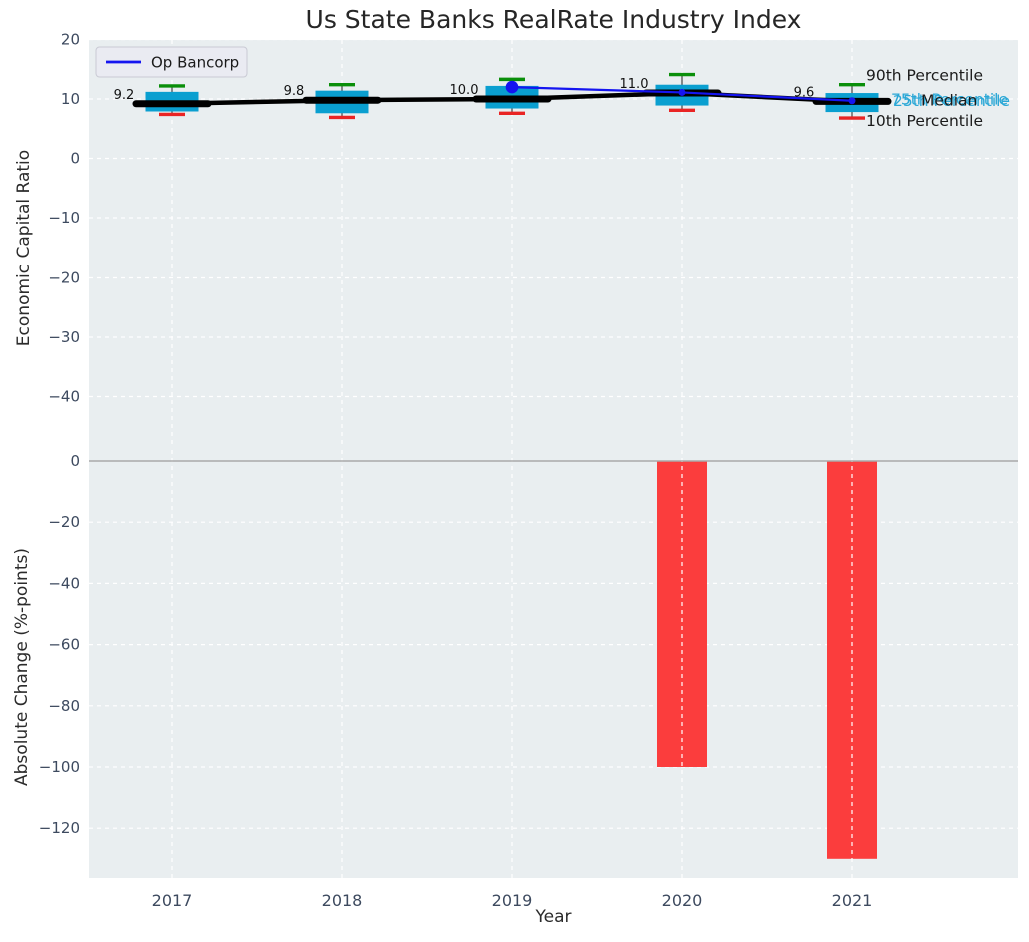 The width and height of the screenshot is (1029, 942). What do you see at coordinates (294, 91) in the screenshot?
I see `median-value-label-2018: 9.8` at bounding box center [294, 91].